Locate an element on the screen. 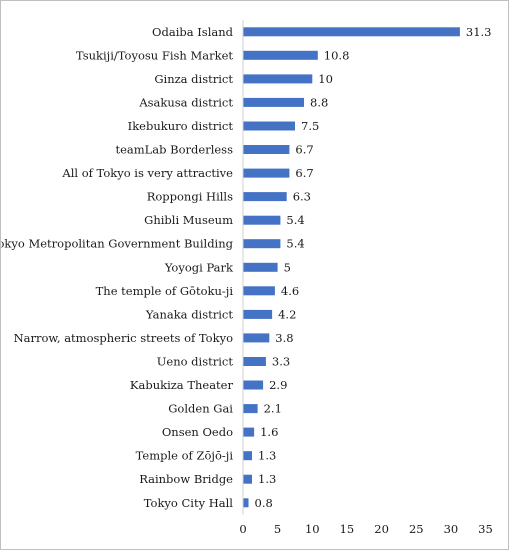  data-label: 2.1 is located at coordinates (273, 409).